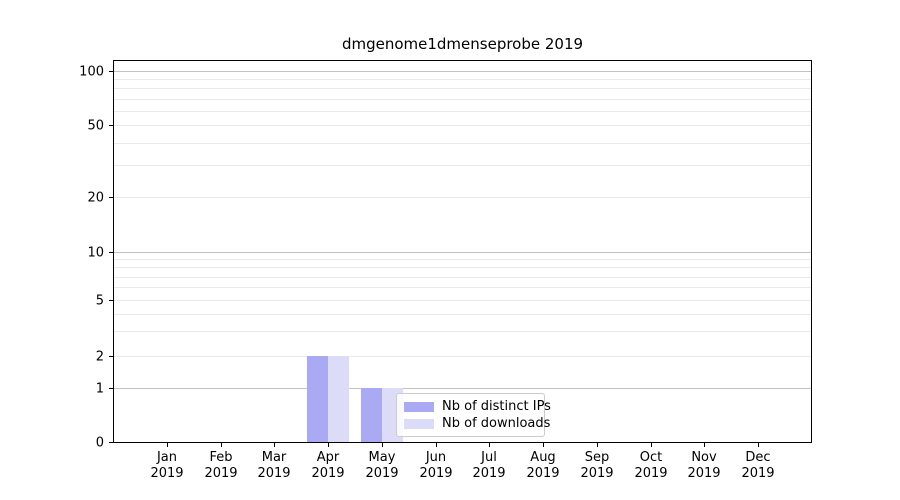  What do you see at coordinates (99, 389) in the screenshot?
I see `y-tick-label-1: 1` at bounding box center [99, 389].